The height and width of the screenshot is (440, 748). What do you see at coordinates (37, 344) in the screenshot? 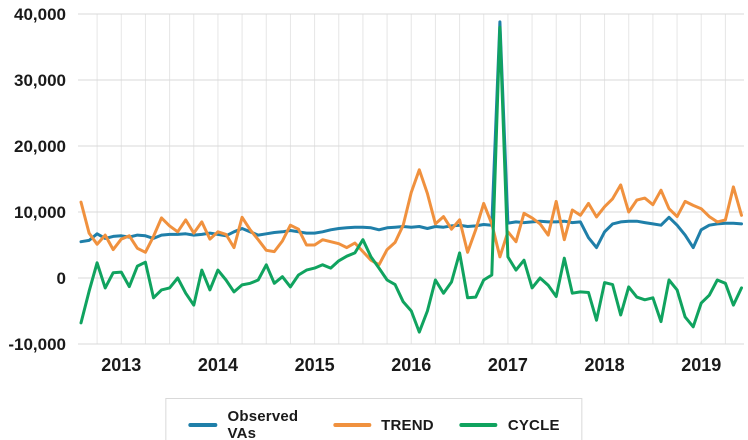
I see `y-axis-tick-label: -10,000` at bounding box center [37, 344].